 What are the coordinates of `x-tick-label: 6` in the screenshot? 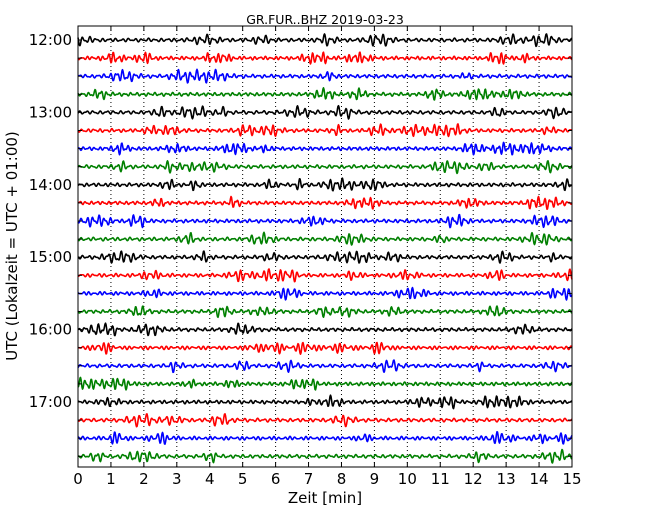 It's located at (276, 479).